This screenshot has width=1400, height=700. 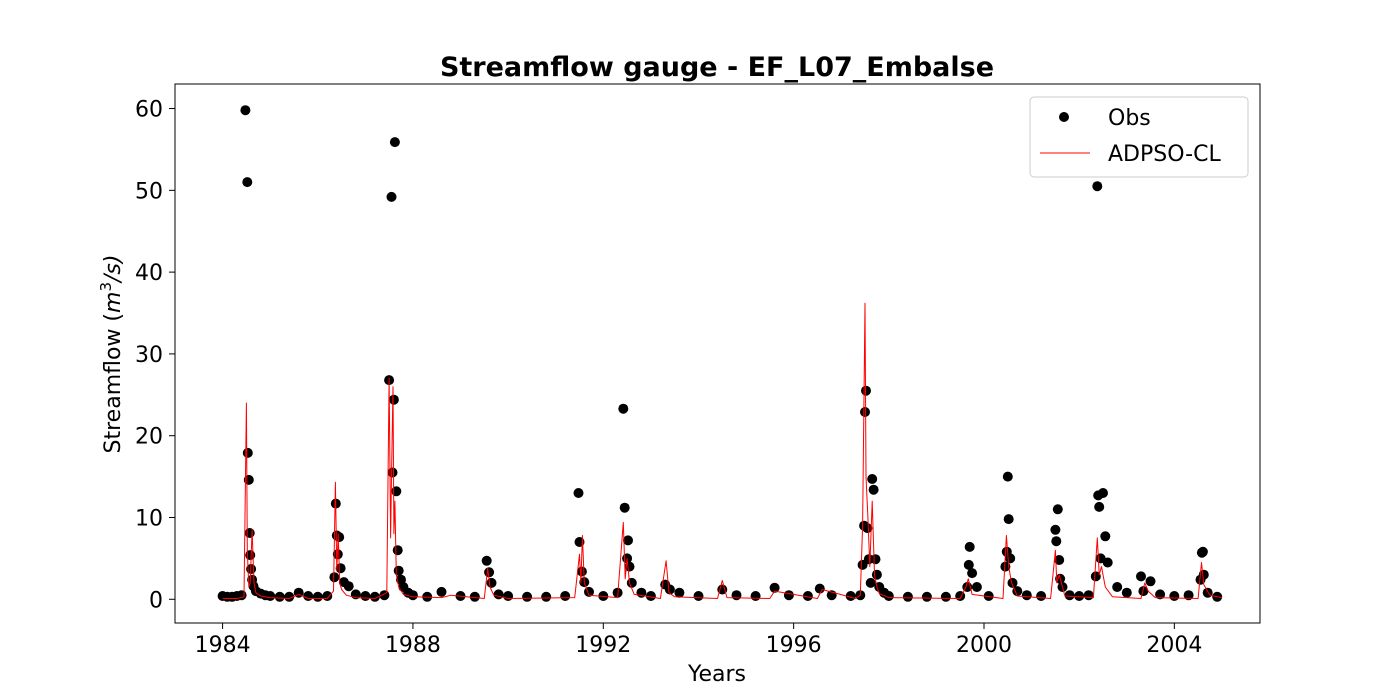 What do you see at coordinates (698, 640) in the screenshot?
I see `x-axis: 1984 1988 1992 1996 2000 2004` at bounding box center [698, 640].